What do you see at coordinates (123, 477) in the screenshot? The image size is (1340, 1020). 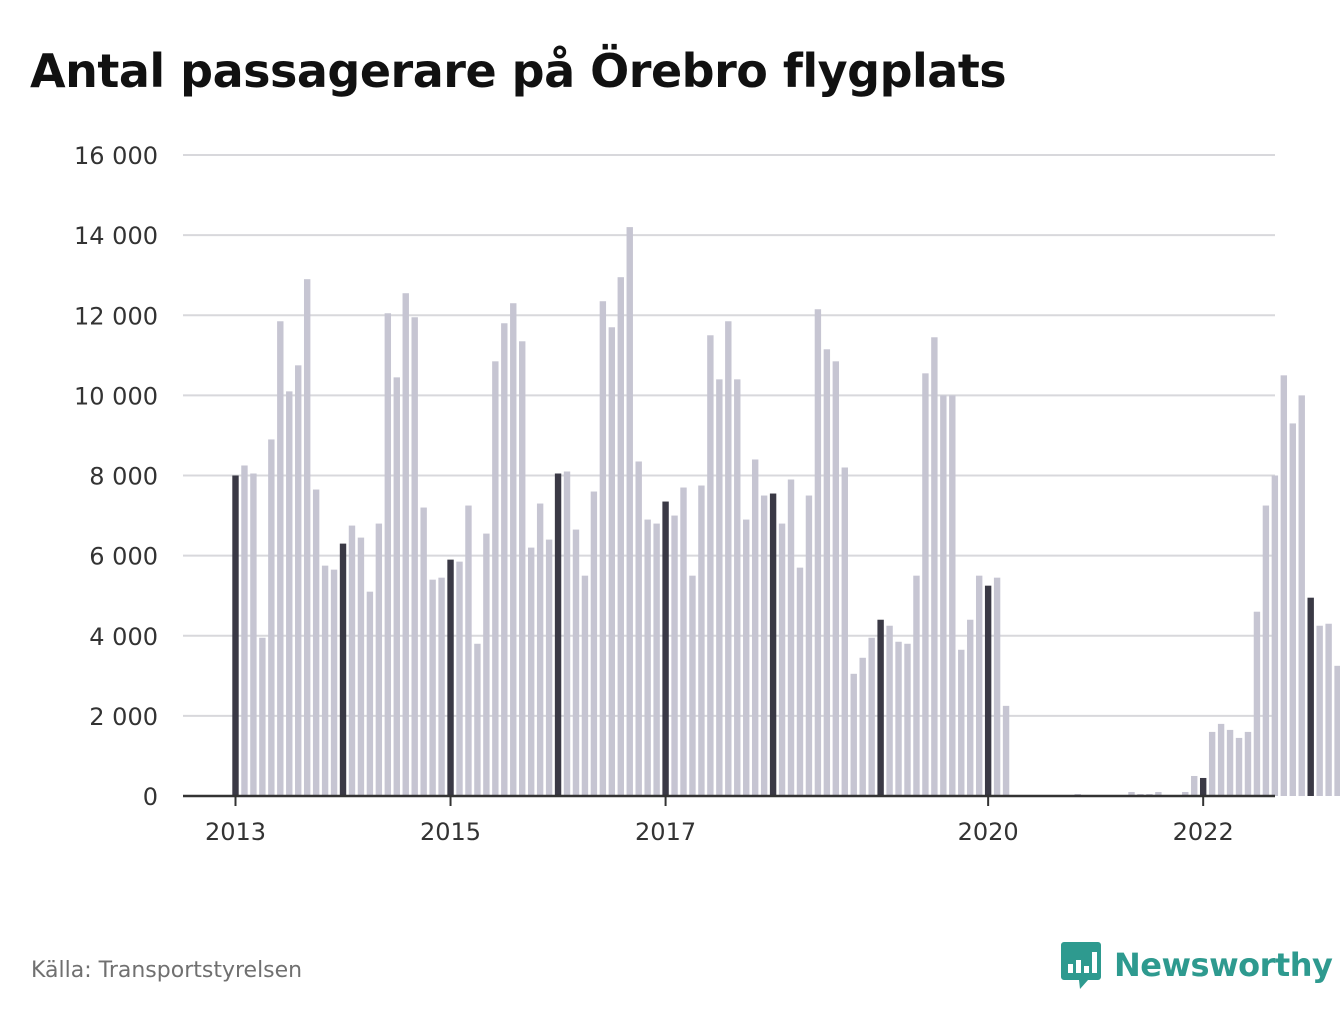 I see `y-tick-label: 8 000` at bounding box center [123, 477].